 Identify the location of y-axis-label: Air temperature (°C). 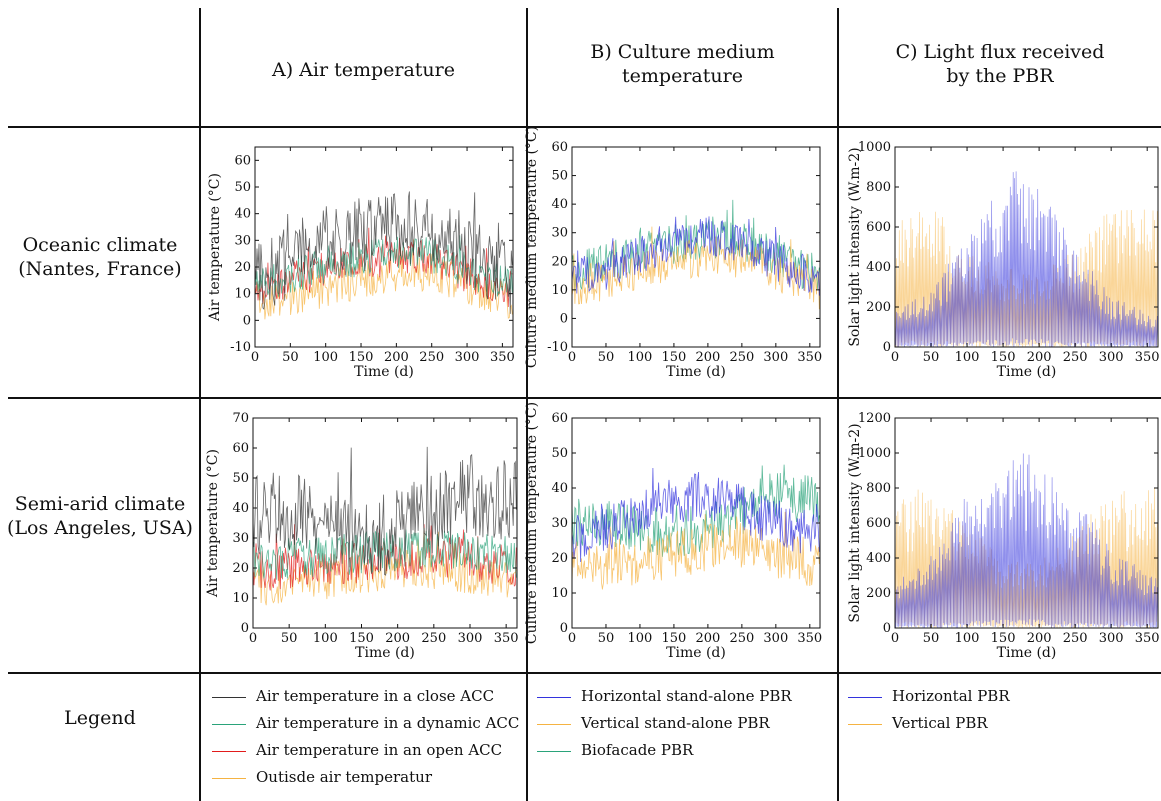
(213, 523).